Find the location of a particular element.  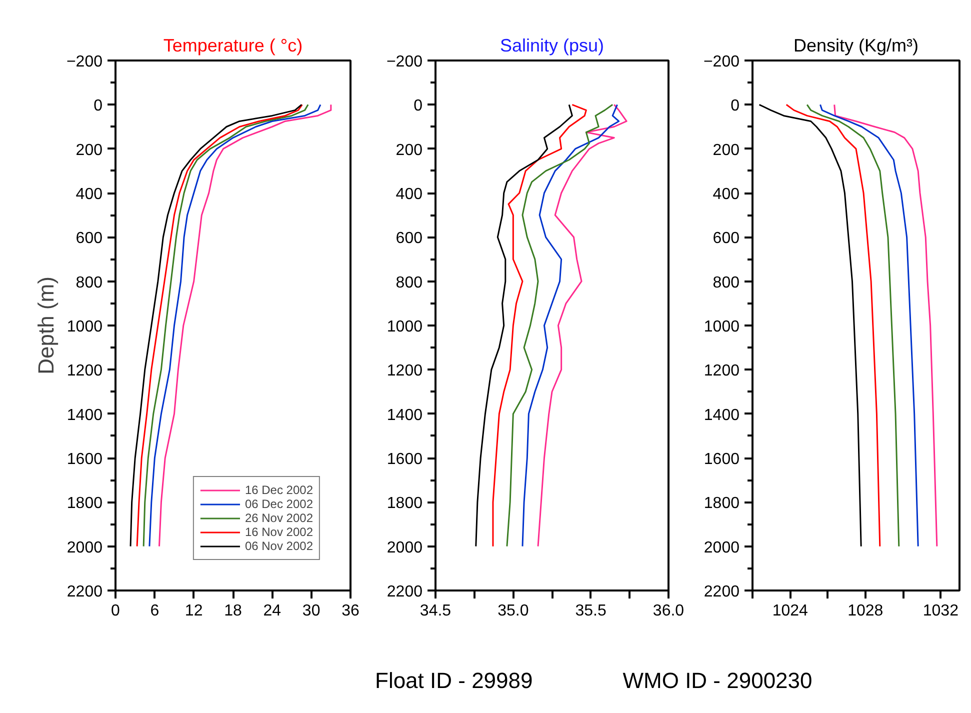

x-tick-label: 34.5 is located at coordinates (436, 611).